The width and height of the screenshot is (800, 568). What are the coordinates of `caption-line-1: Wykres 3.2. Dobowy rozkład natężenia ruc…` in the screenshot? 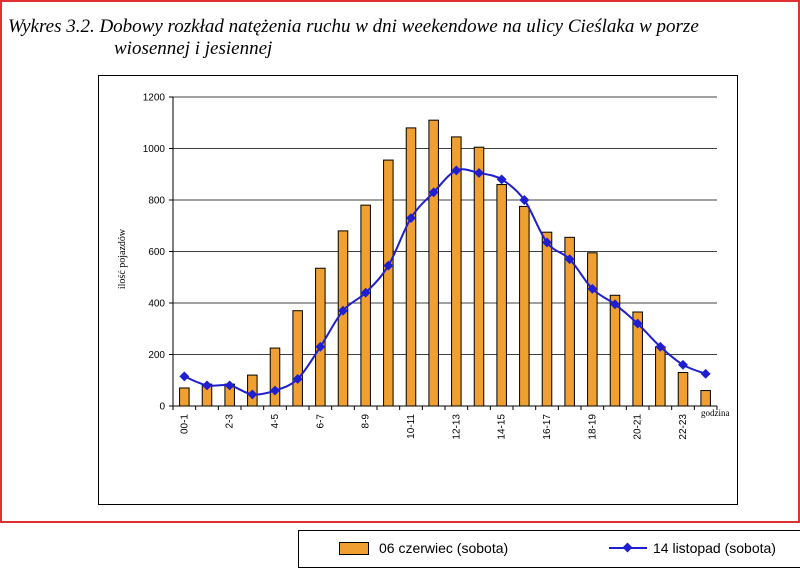 It's located at (353, 26).